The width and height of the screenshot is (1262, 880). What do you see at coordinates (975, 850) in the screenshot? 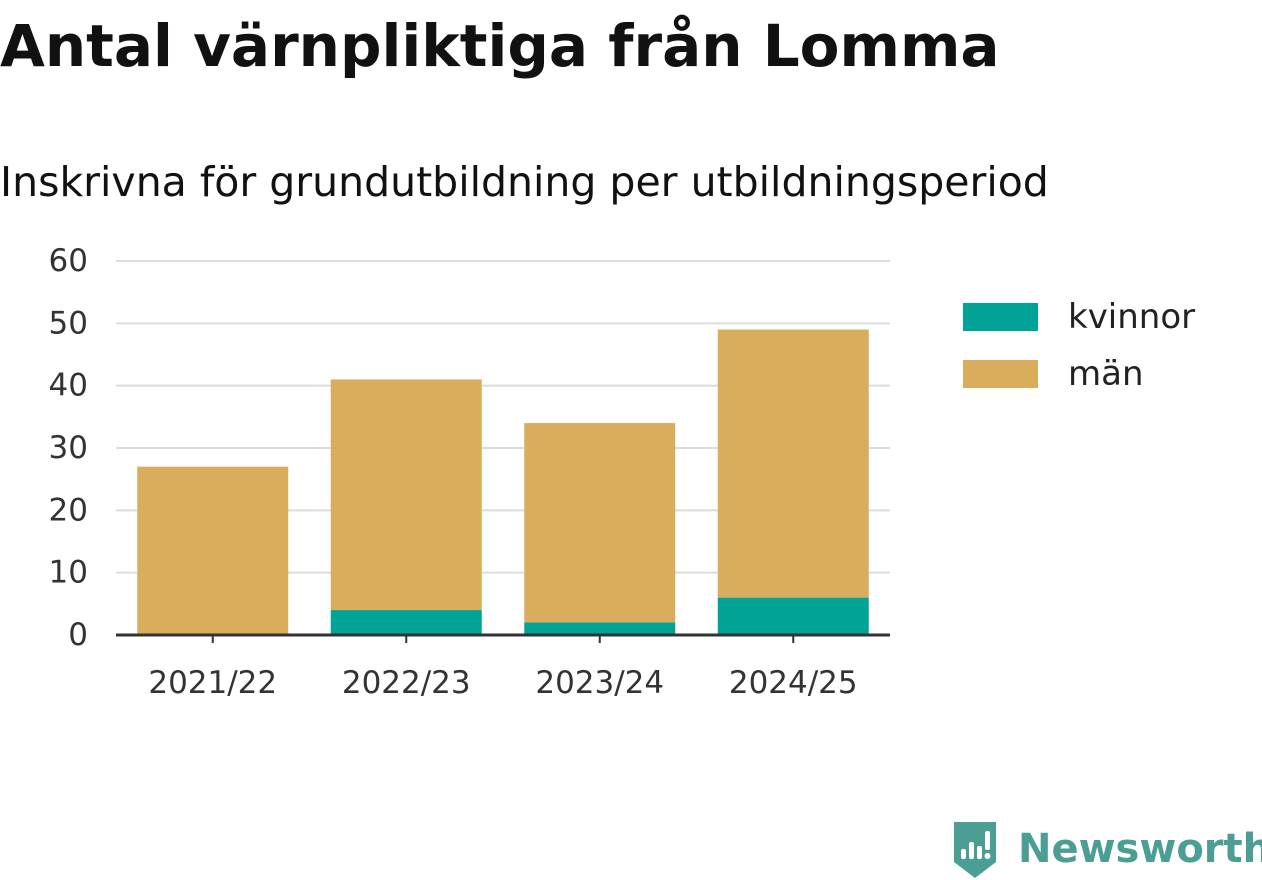
I see `newsworthy-logo-icon` at bounding box center [975, 850].